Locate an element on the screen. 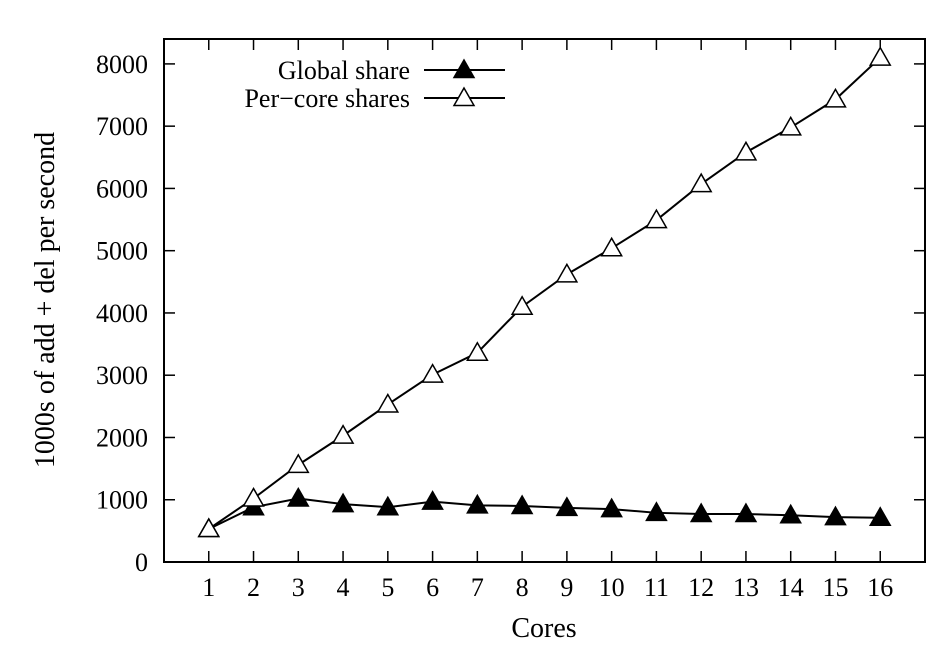 The height and width of the screenshot is (653, 951). legend-label: Global share is located at coordinates (344, 70).